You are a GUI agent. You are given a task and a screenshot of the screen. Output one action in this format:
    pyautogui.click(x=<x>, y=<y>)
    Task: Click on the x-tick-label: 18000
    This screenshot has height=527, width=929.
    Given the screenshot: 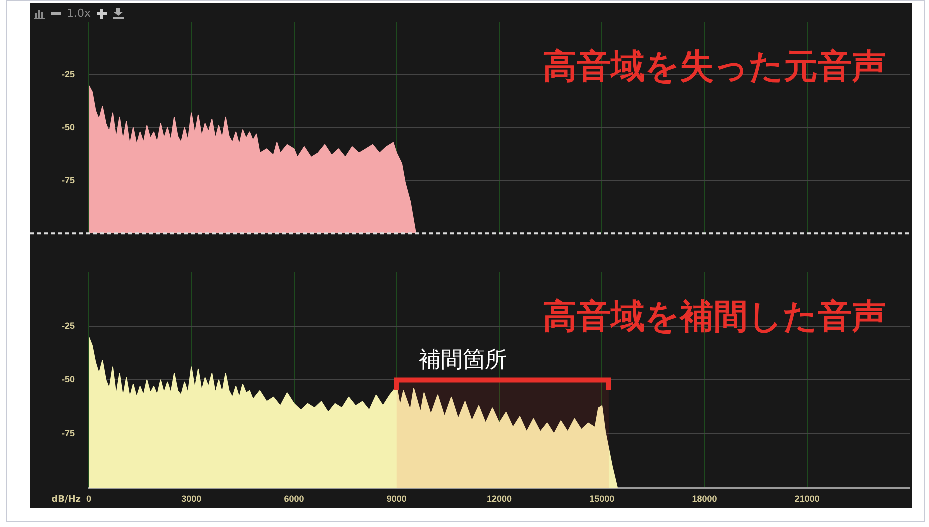 What is the action you would take?
    pyautogui.click(x=705, y=499)
    